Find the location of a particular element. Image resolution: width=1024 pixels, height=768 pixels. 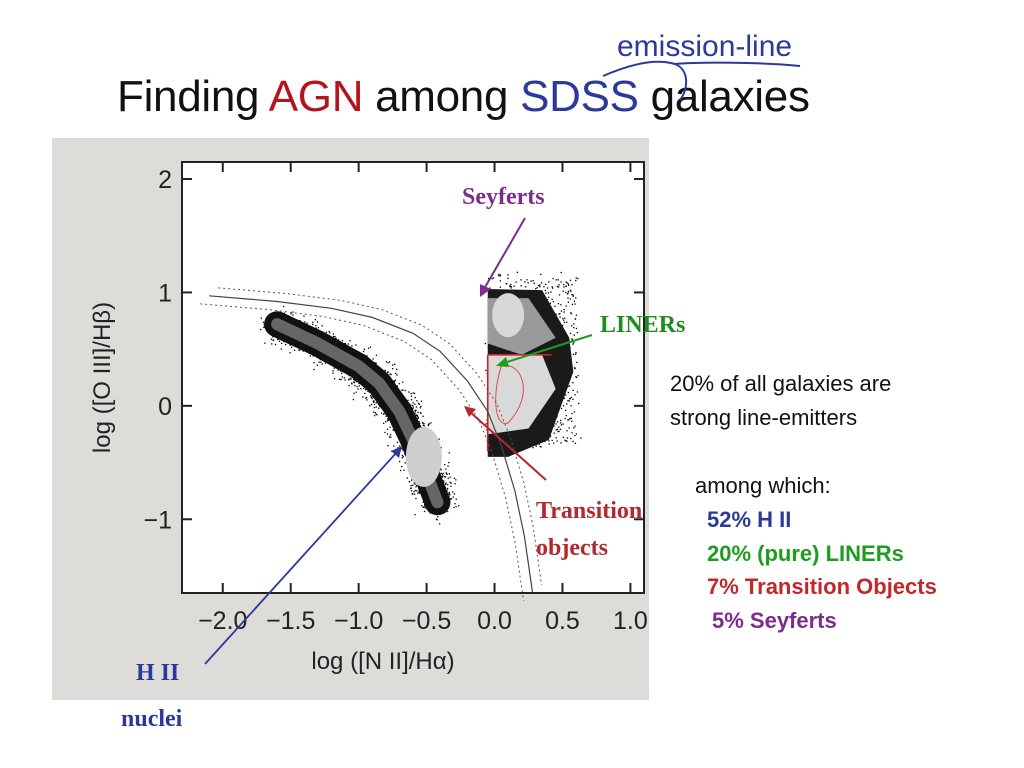

label-seyferts: Seyferts is located at coordinates (503, 197).